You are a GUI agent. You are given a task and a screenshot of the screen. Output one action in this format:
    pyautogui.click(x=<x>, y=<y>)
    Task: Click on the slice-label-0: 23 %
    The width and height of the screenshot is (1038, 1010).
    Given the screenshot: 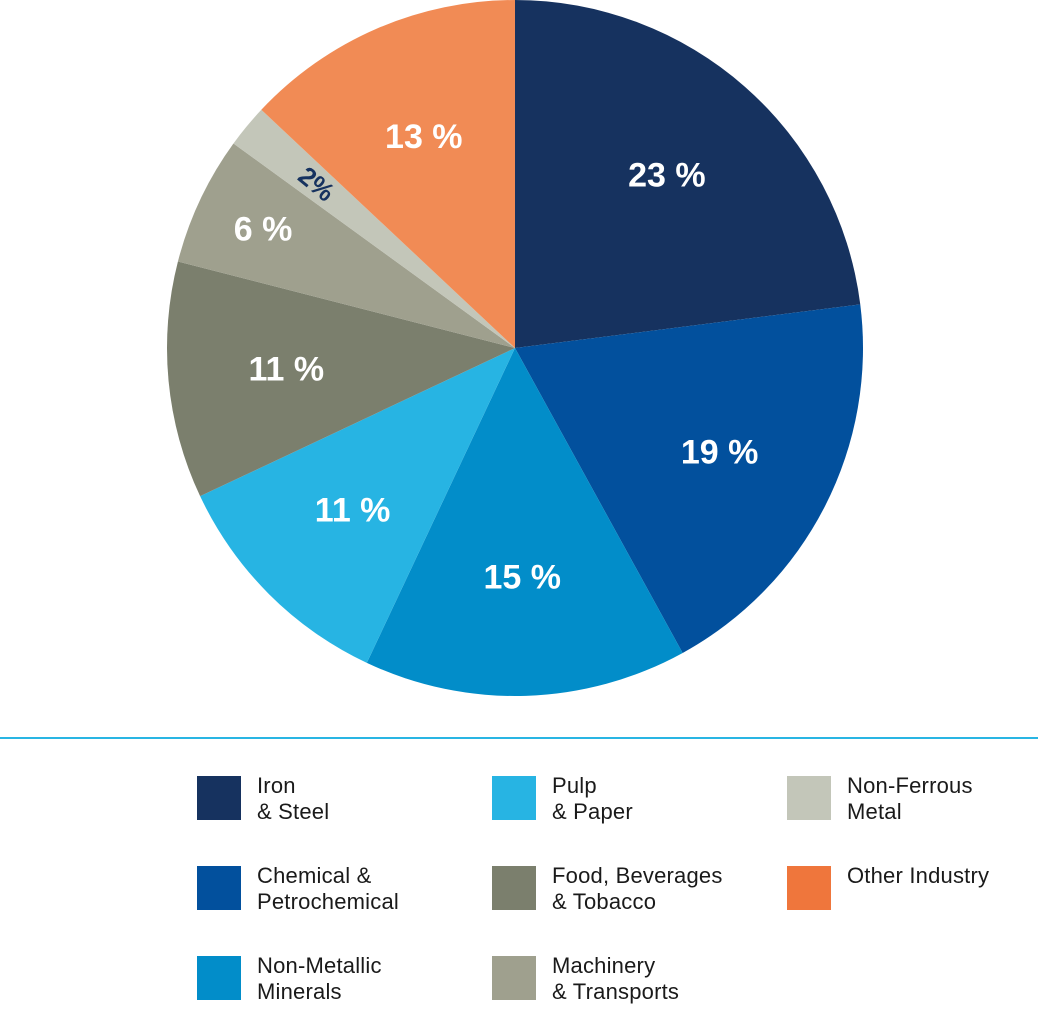 What is the action you would take?
    pyautogui.click(x=667, y=176)
    